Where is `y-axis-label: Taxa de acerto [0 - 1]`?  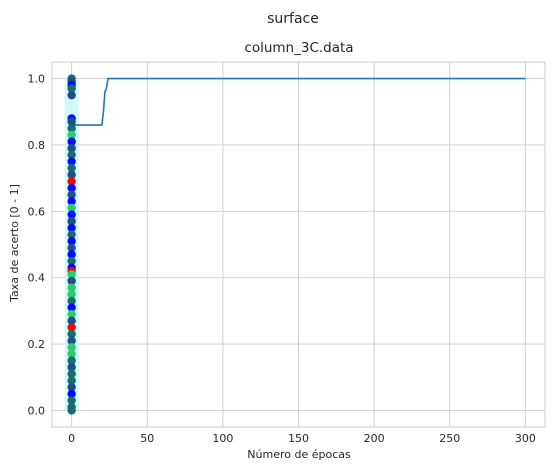
y-axis-label: Taxa de acerto [0 - 1] is located at coordinates (14, 243).